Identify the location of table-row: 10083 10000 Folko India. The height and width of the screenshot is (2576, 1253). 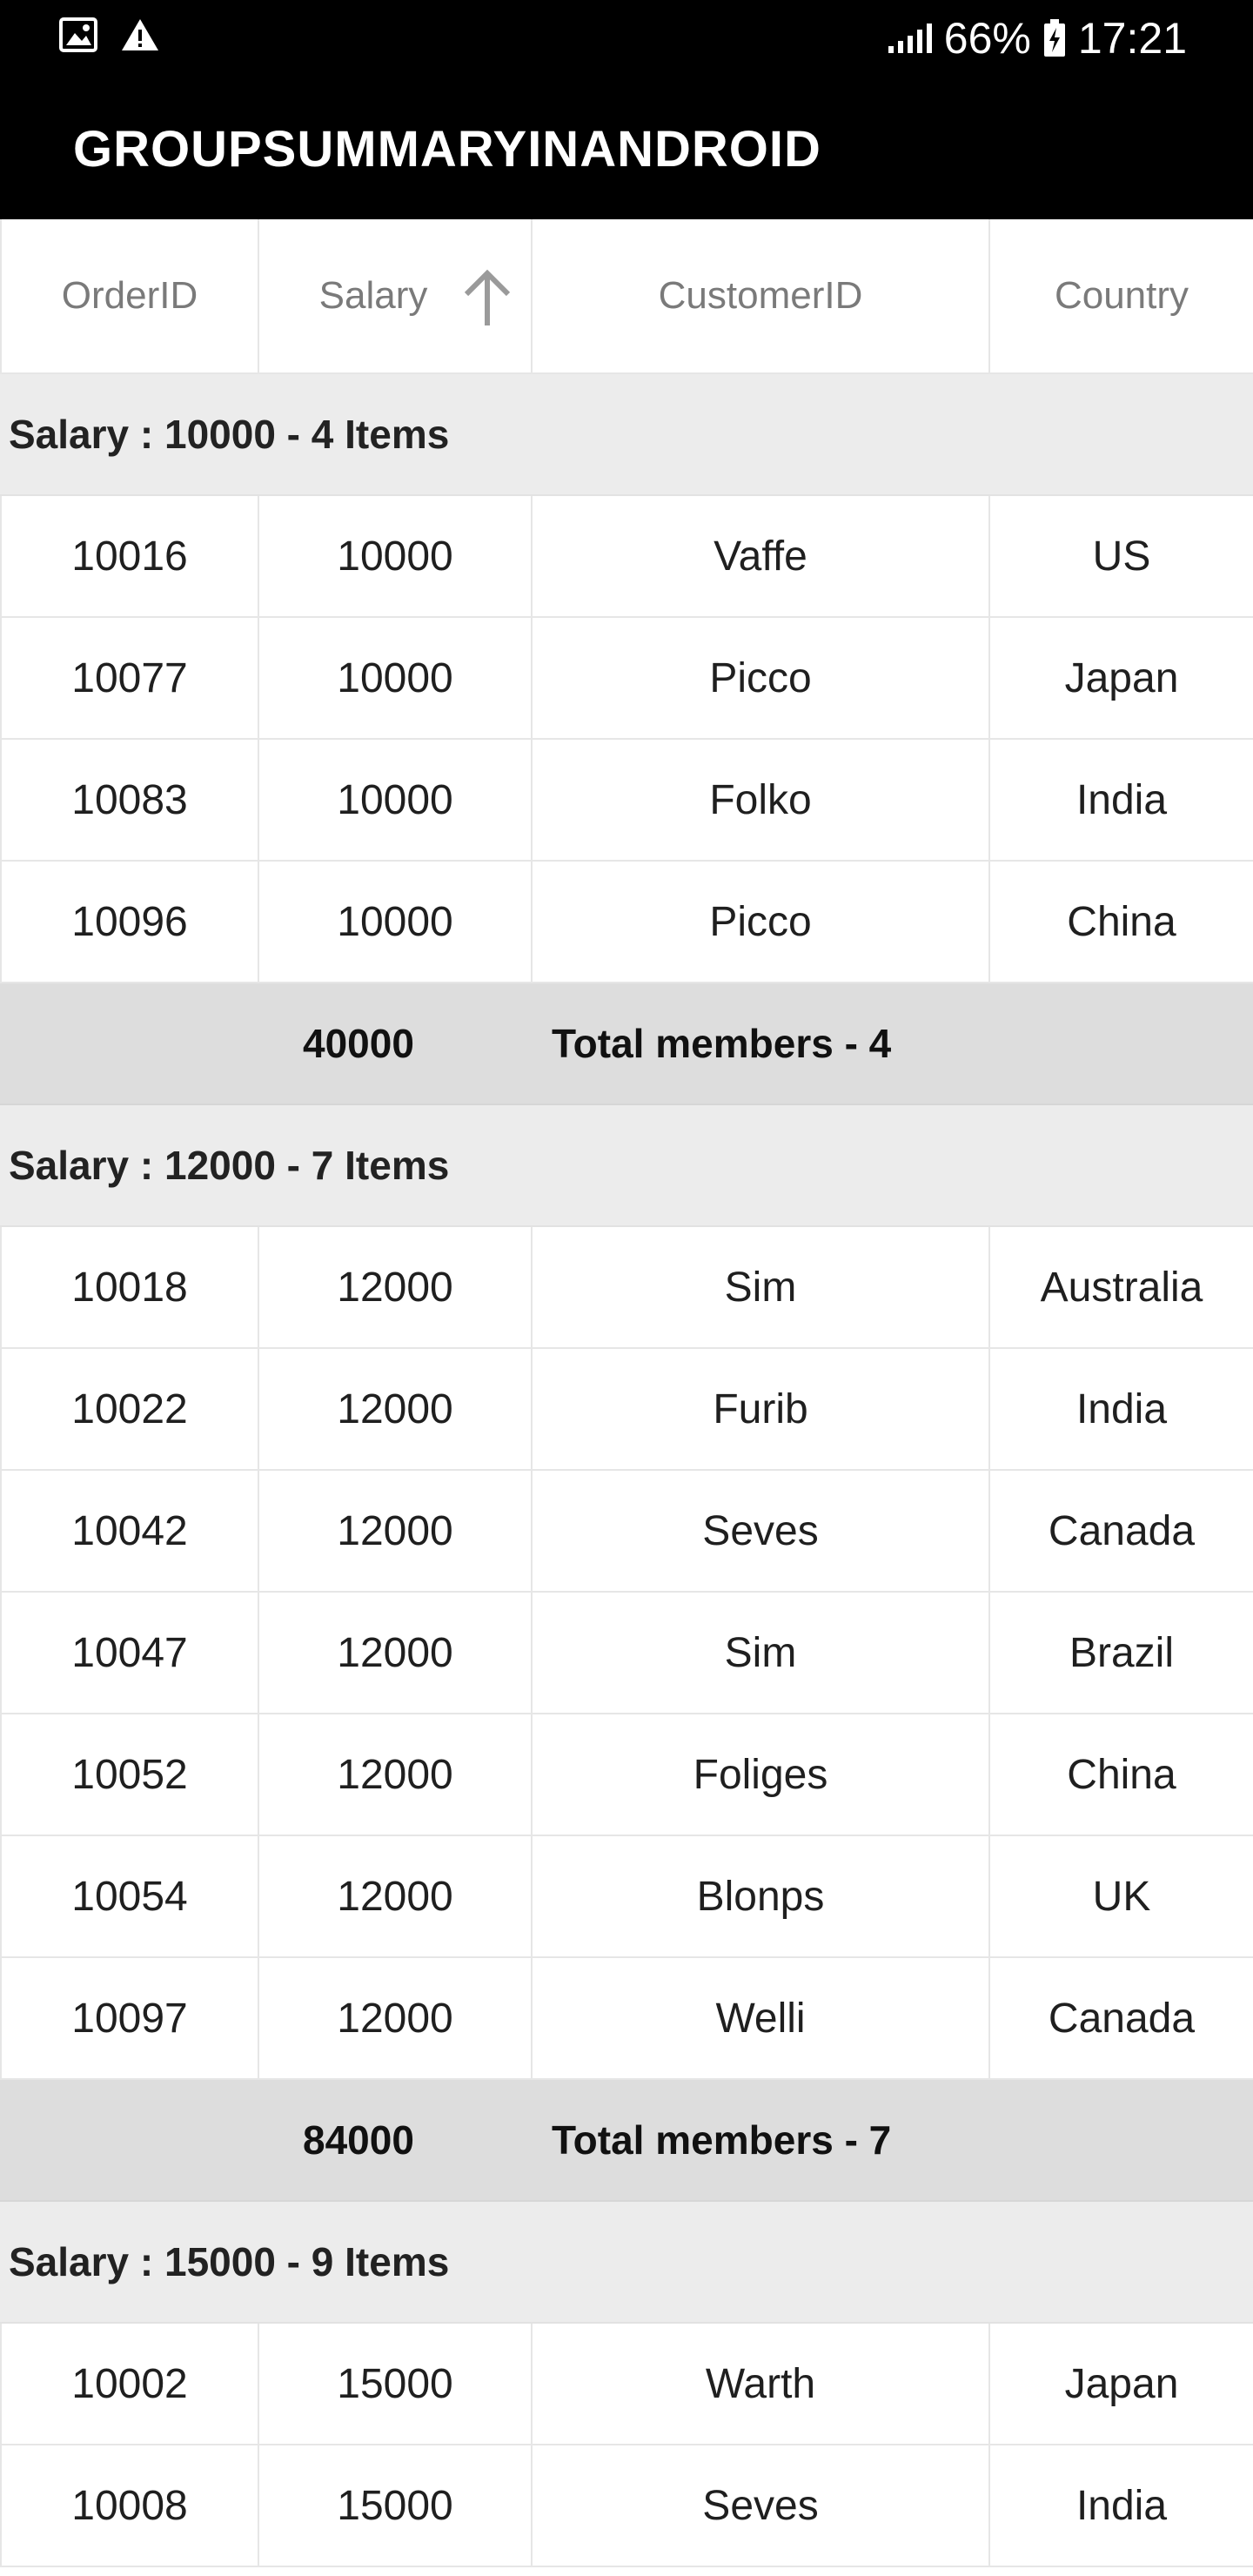
(626, 801).